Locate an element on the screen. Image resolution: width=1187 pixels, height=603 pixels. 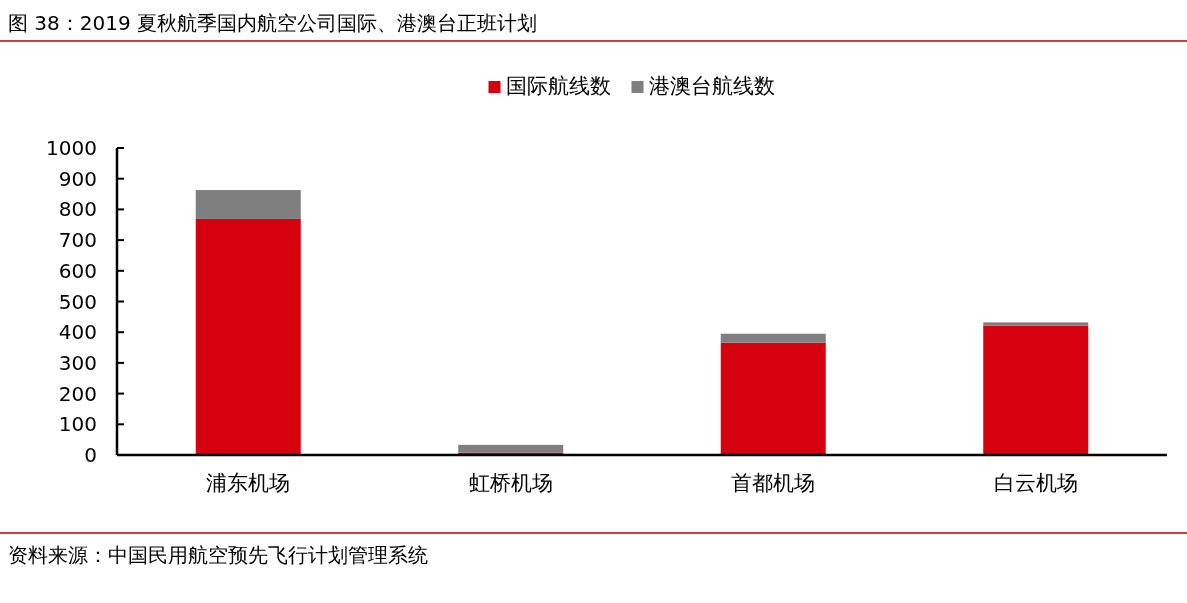
x-tick-label: 虹桥机场 is located at coordinates (510, 483).